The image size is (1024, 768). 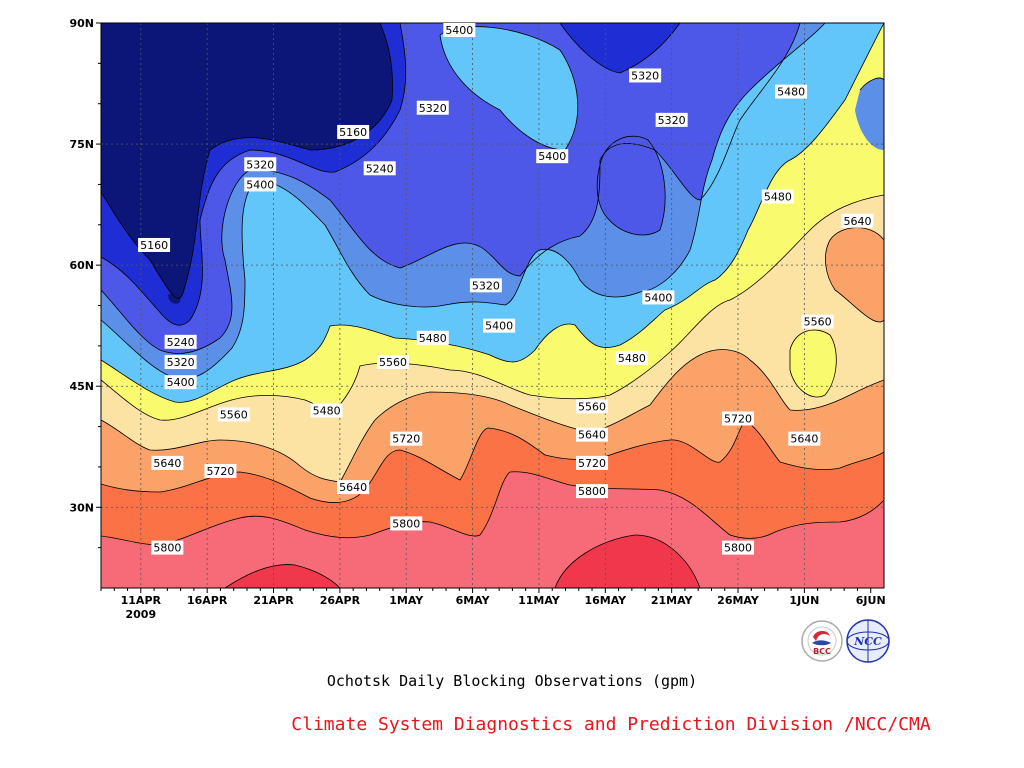 What do you see at coordinates (207, 600) in the screenshot?
I see `x-tick-label: 16APR` at bounding box center [207, 600].